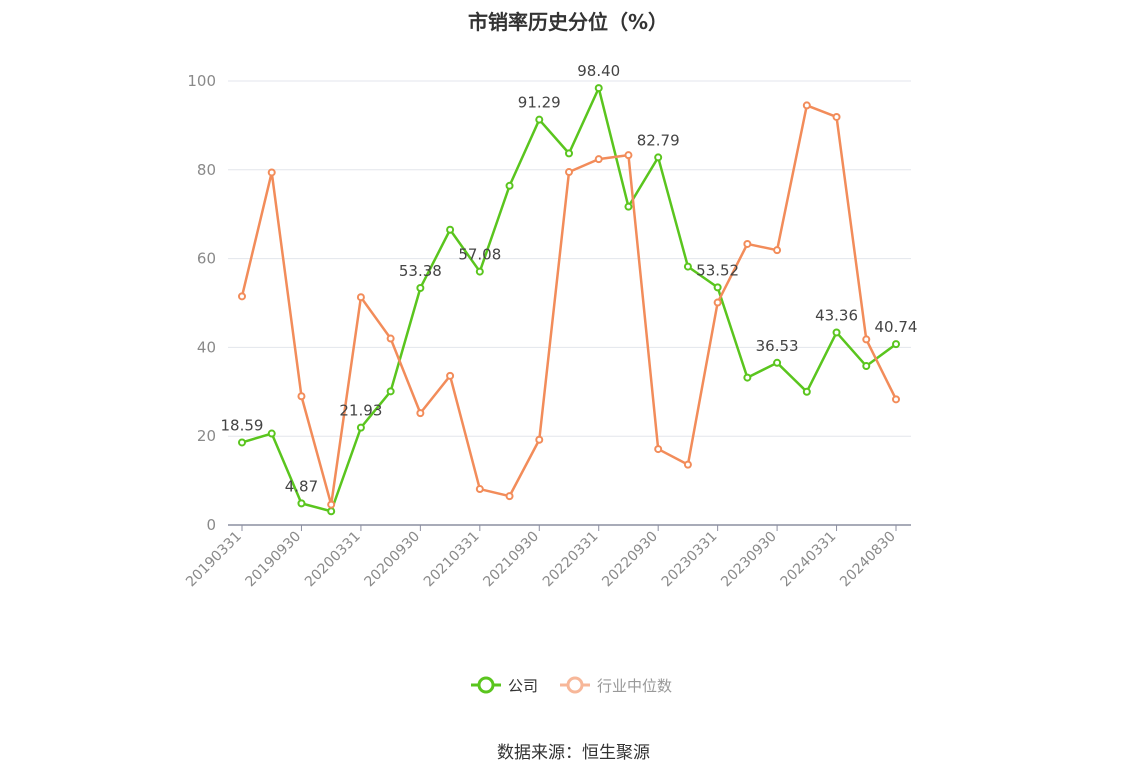  What do you see at coordinates (809, 560) in the screenshot?
I see `x-tick-label: 20240331` at bounding box center [809, 560].